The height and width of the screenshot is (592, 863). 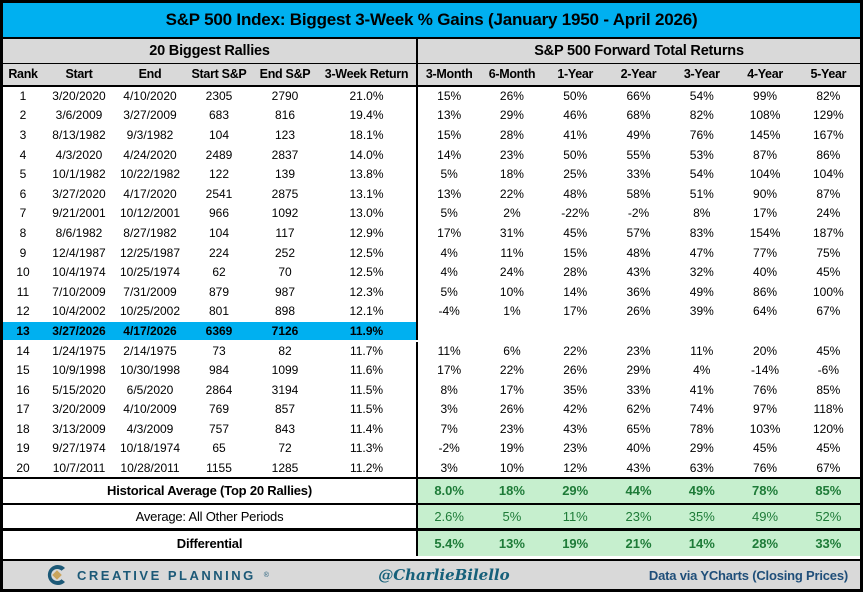 I want to click on rally-cell: 879, so click(x=219, y=291).